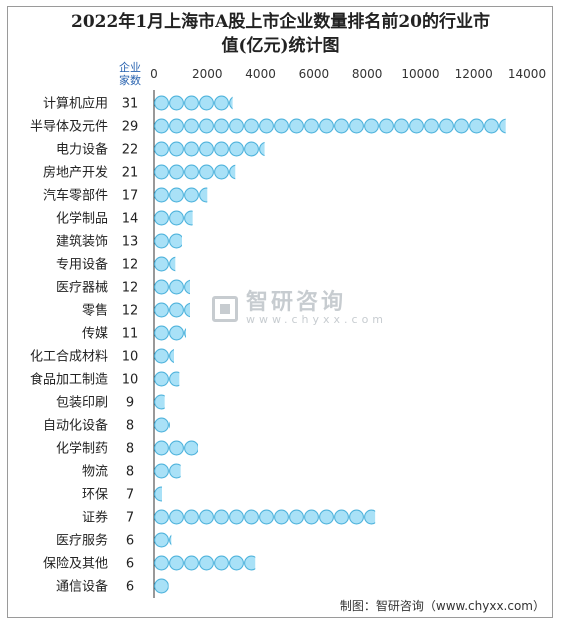 The image size is (561, 624). I want to click on count-label: 21, so click(130, 173).